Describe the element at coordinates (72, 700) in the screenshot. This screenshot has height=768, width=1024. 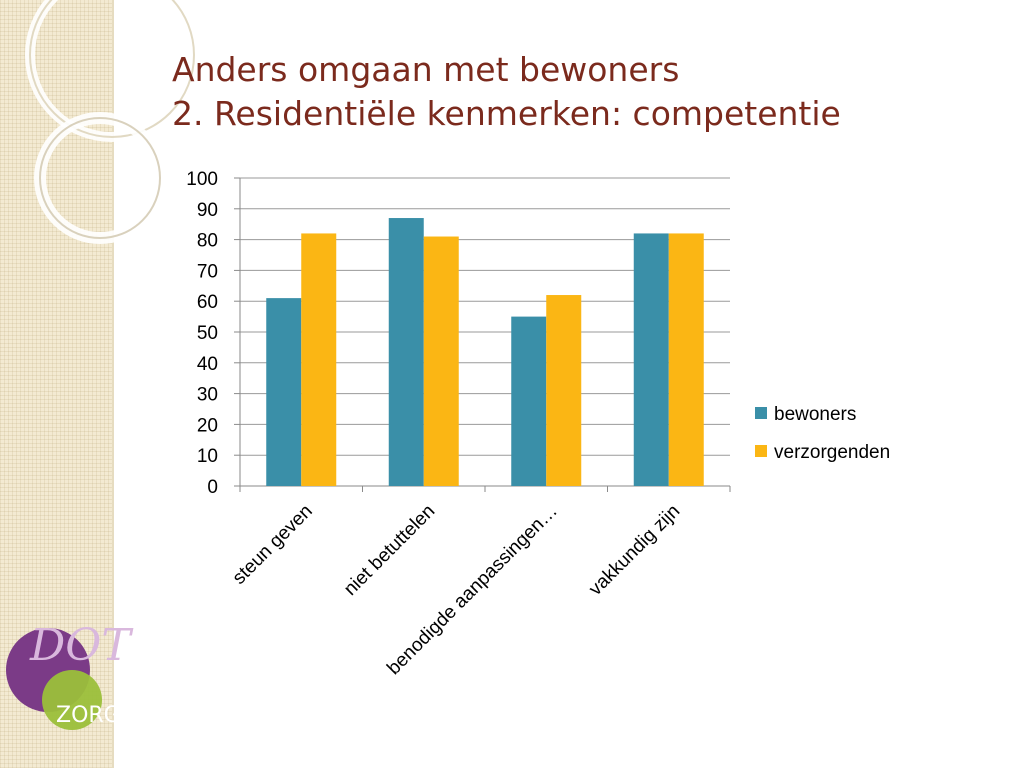
I see `logo-green-circle` at that location.